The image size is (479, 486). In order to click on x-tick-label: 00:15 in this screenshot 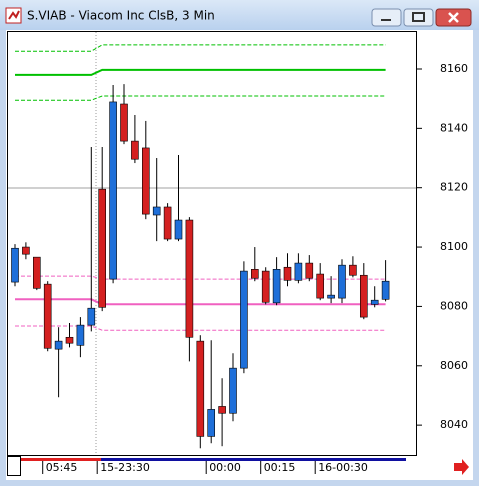, I will do `click(280, 467)`.